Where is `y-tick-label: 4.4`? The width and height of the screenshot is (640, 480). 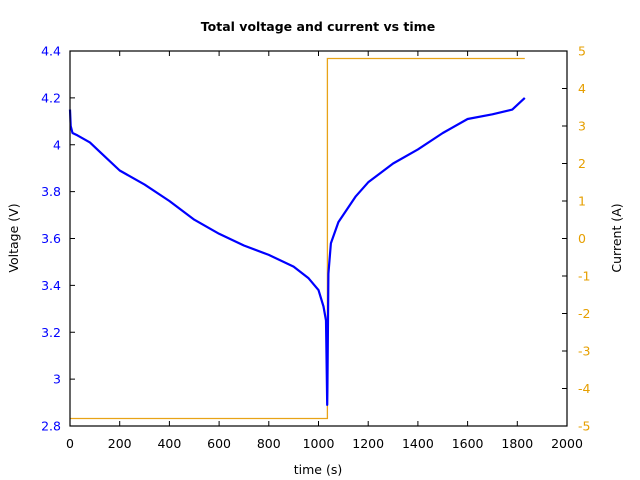 y-tick-label: 4.4 is located at coordinates (51, 51).